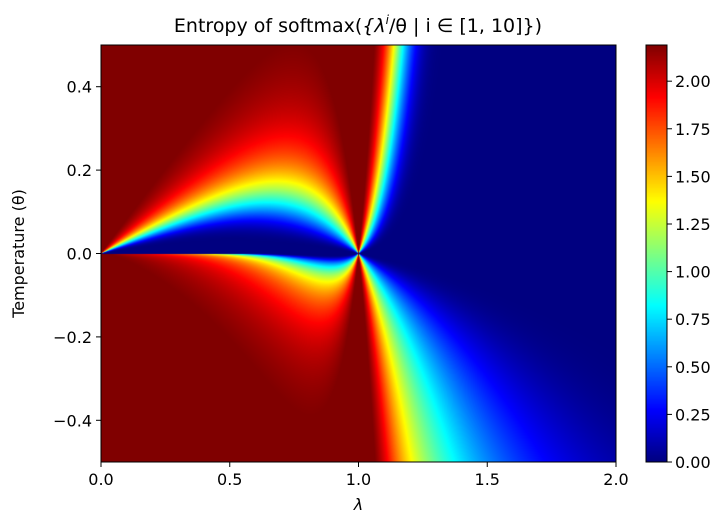 This screenshot has height=516, width=725. Describe the element at coordinates (538, 26) in the screenshot. I see `title-suffix: )` at that location.